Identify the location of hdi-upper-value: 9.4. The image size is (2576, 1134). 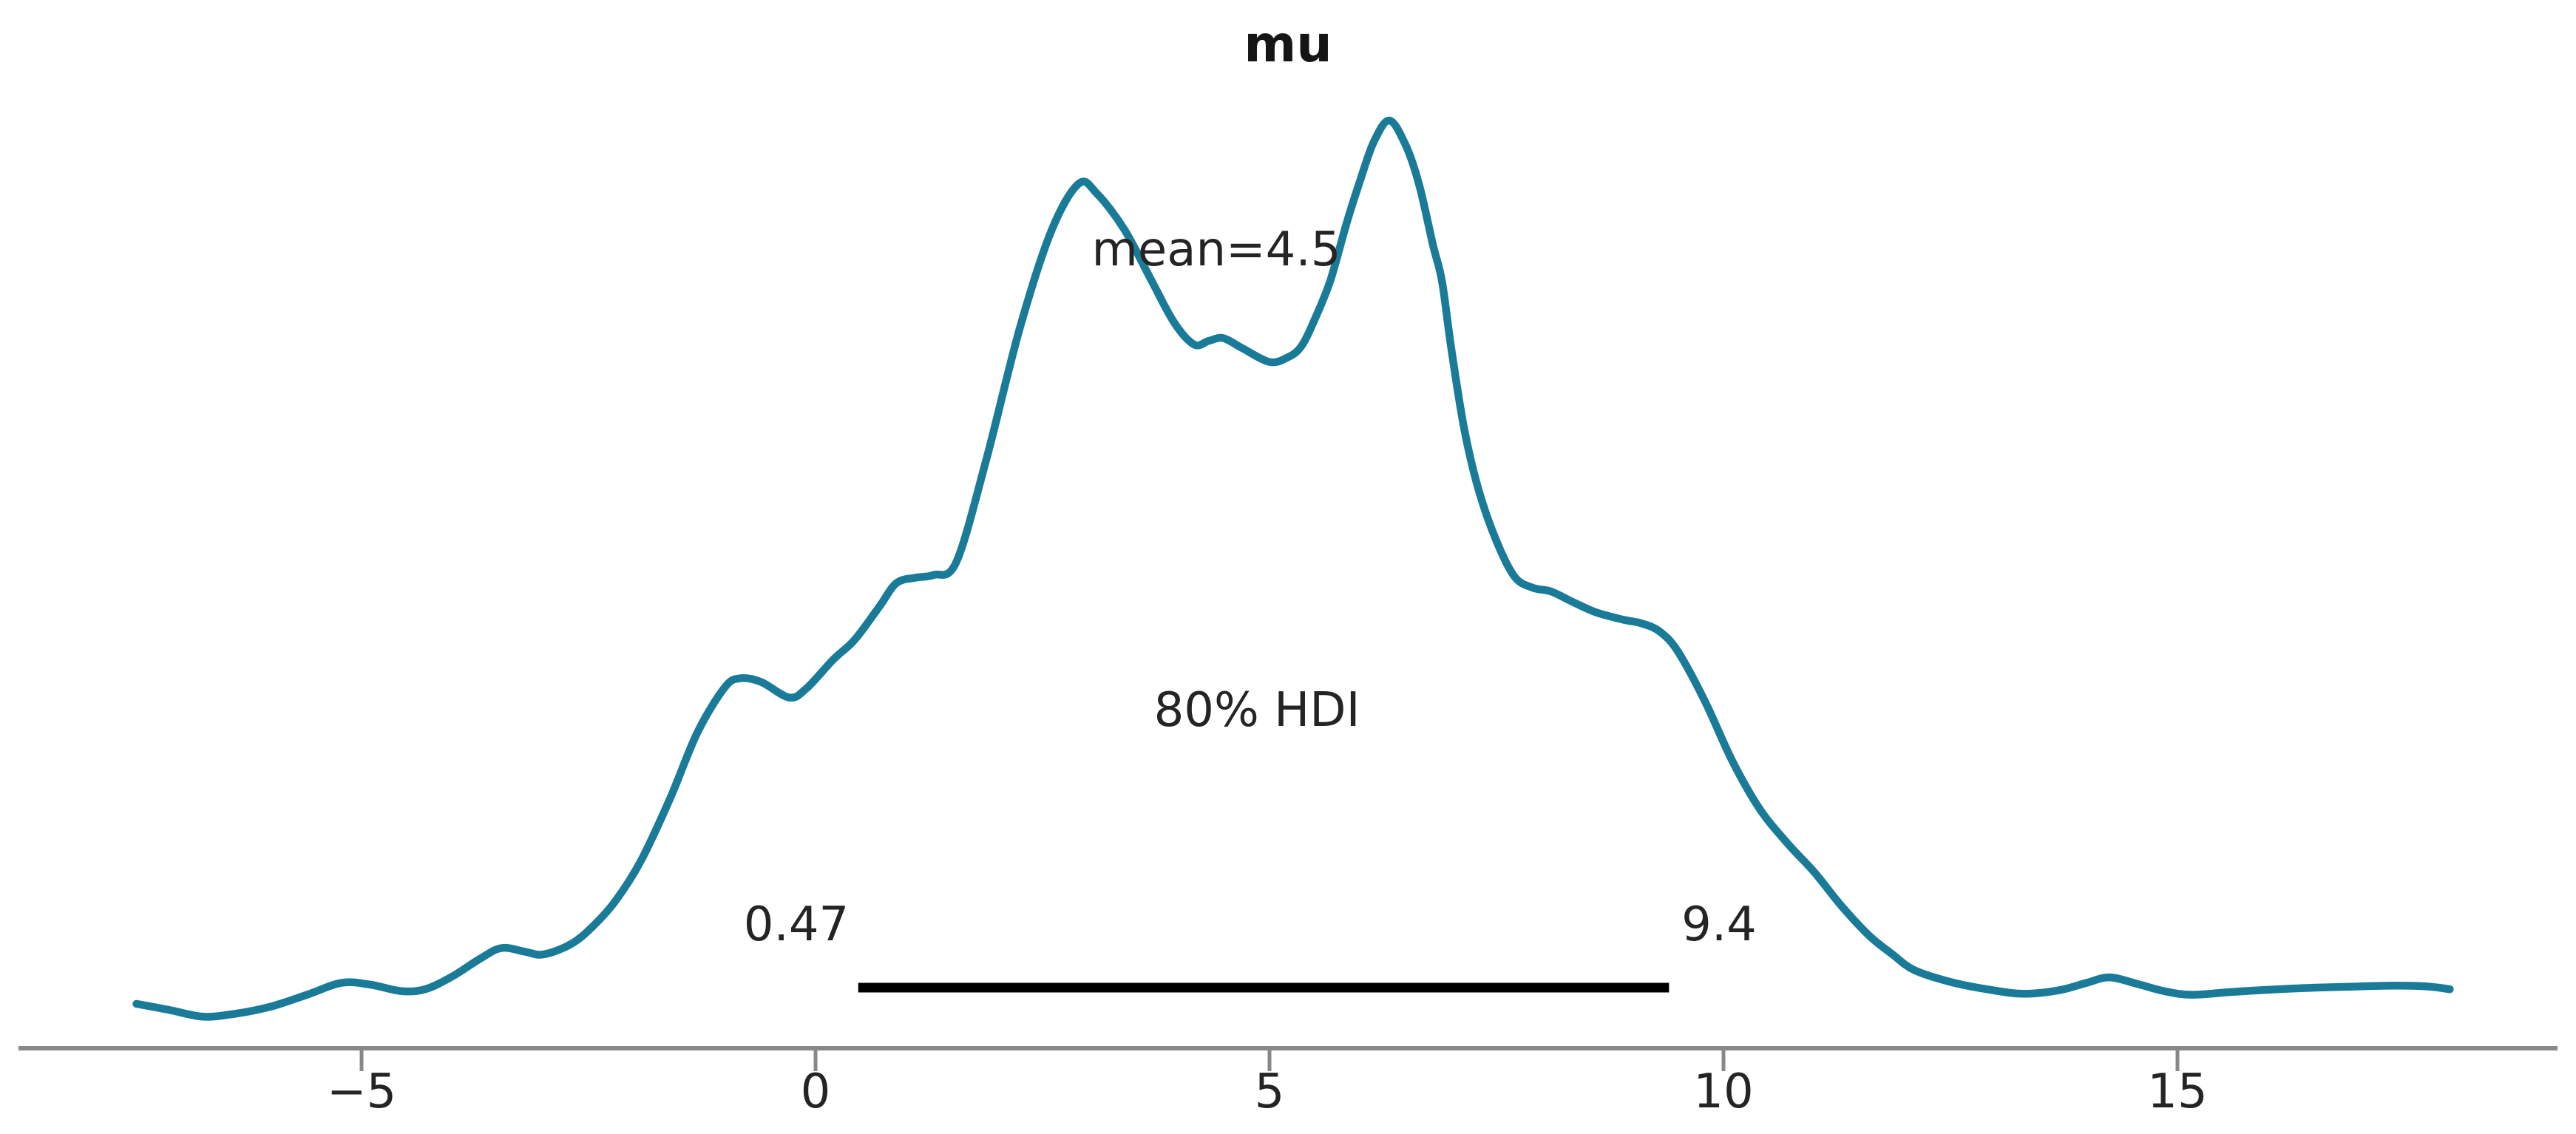
(1719, 924).